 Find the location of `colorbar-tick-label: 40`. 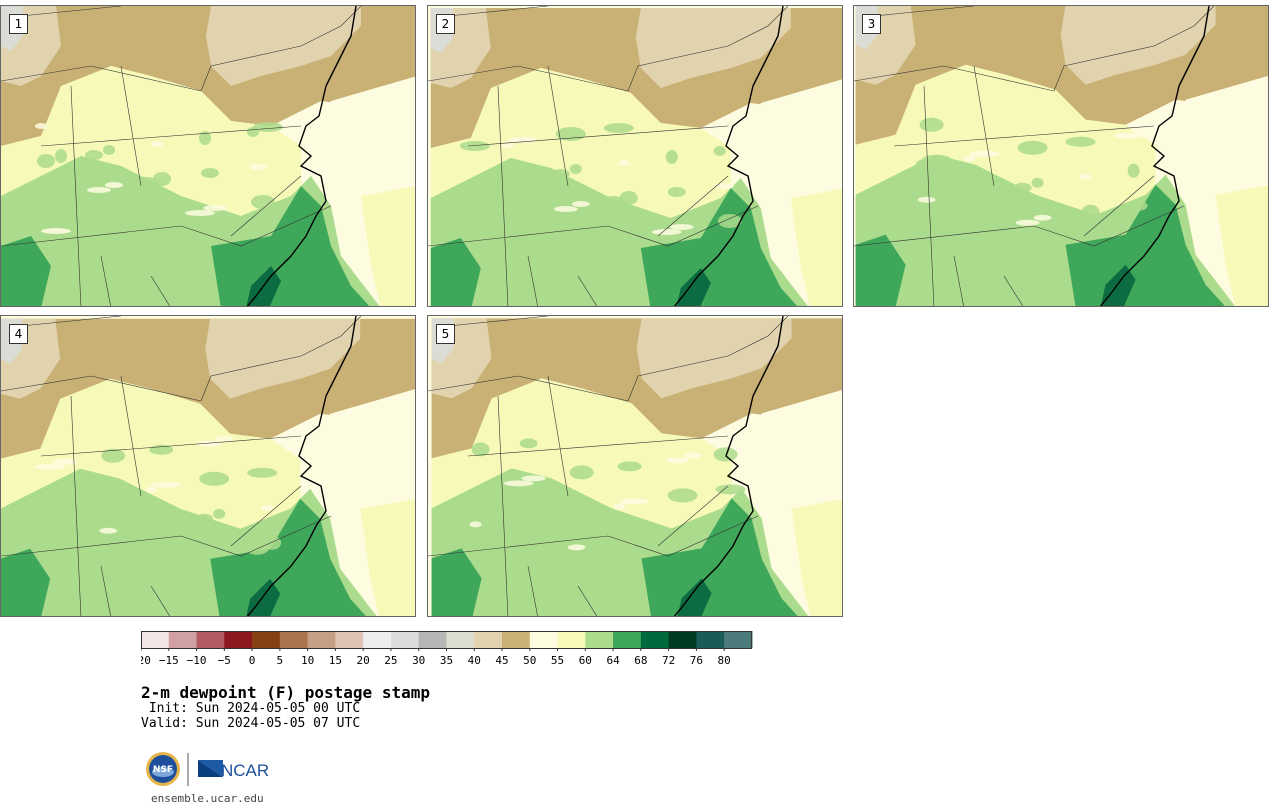

colorbar-tick-label: 40 is located at coordinates (474, 660).